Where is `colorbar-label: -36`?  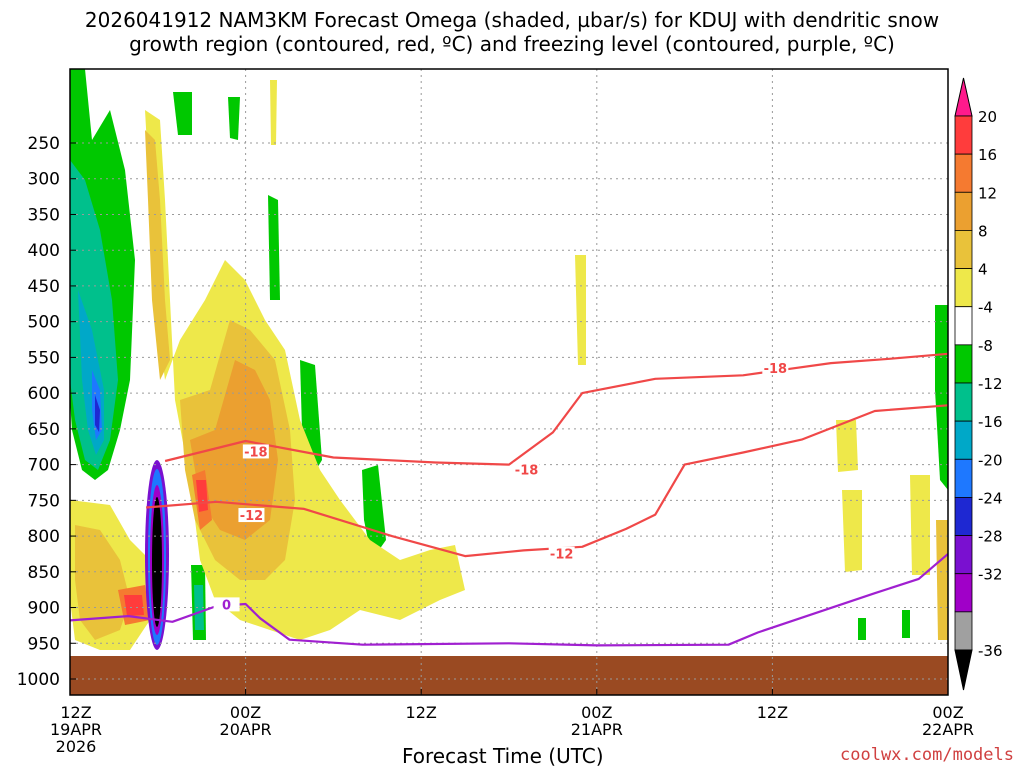
colorbar-label: -36 is located at coordinates (990, 651).